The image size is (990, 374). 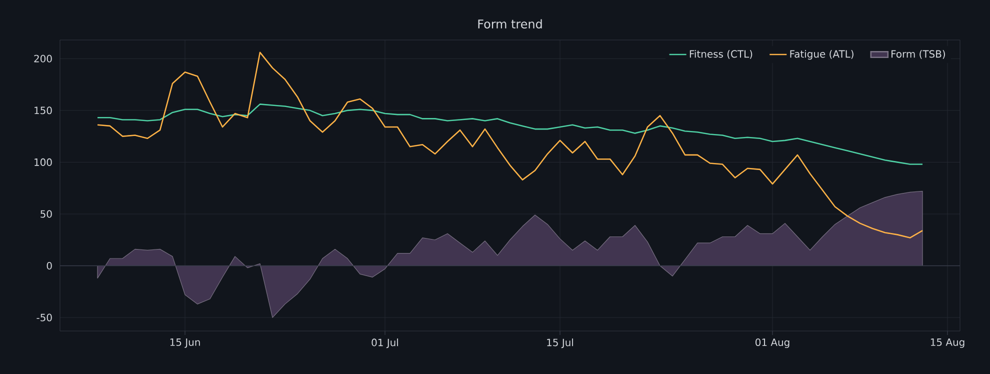 I want to click on x-tick-label: 15 Jul, so click(x=560, y=343).